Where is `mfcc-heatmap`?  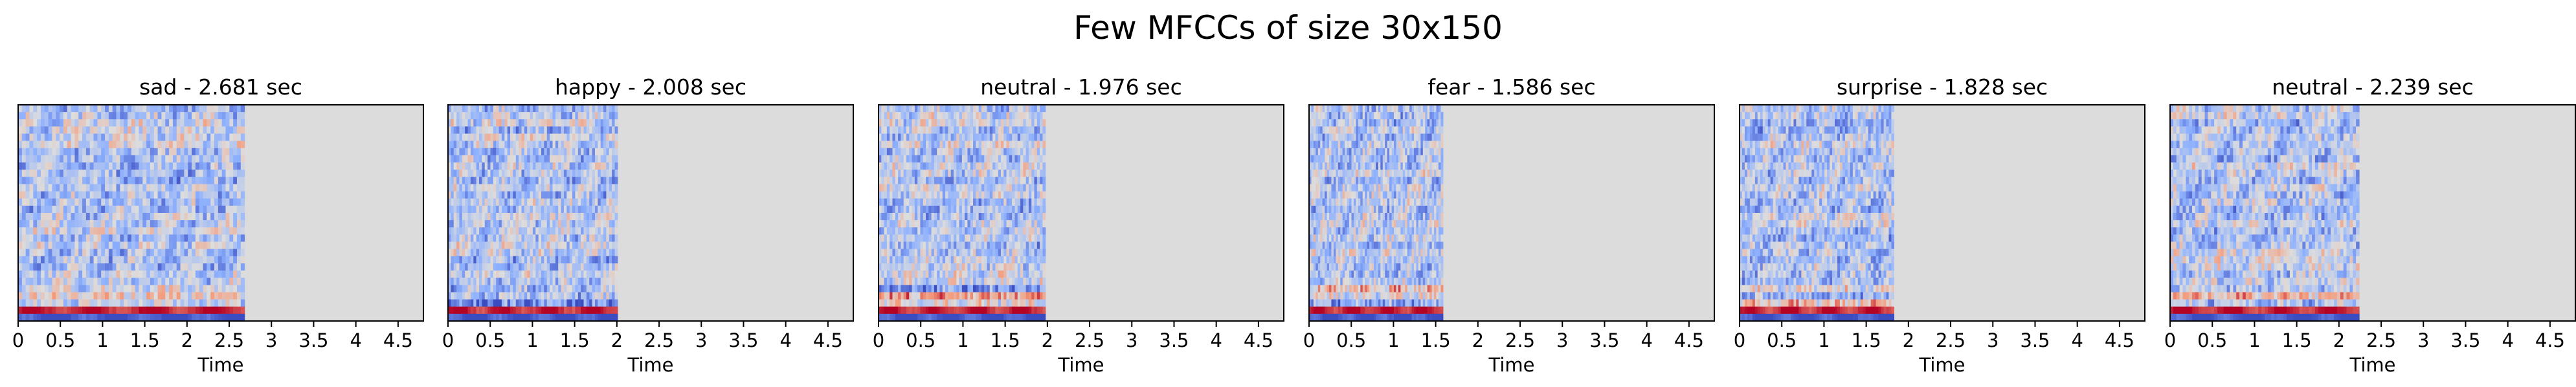 mfcc-heatmap is located at coordinates (533, 213).